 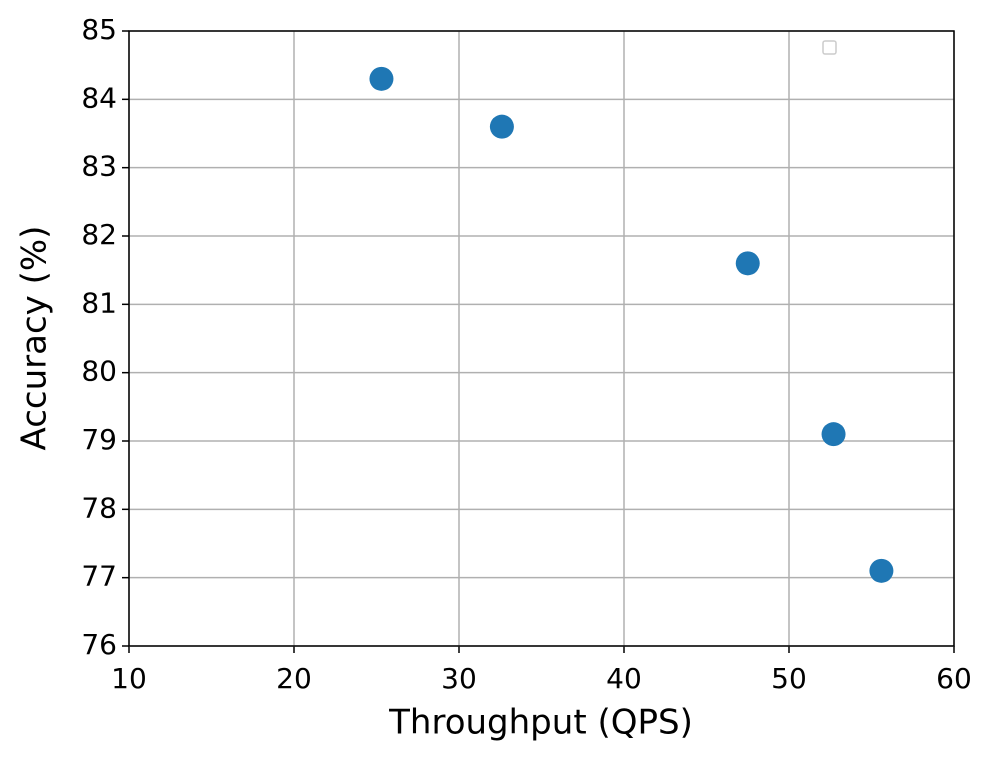 What do you see at coordinates (459, 678) in the screenshot?
I see `x-tick-label: 30` at bounding box center [459, 678].